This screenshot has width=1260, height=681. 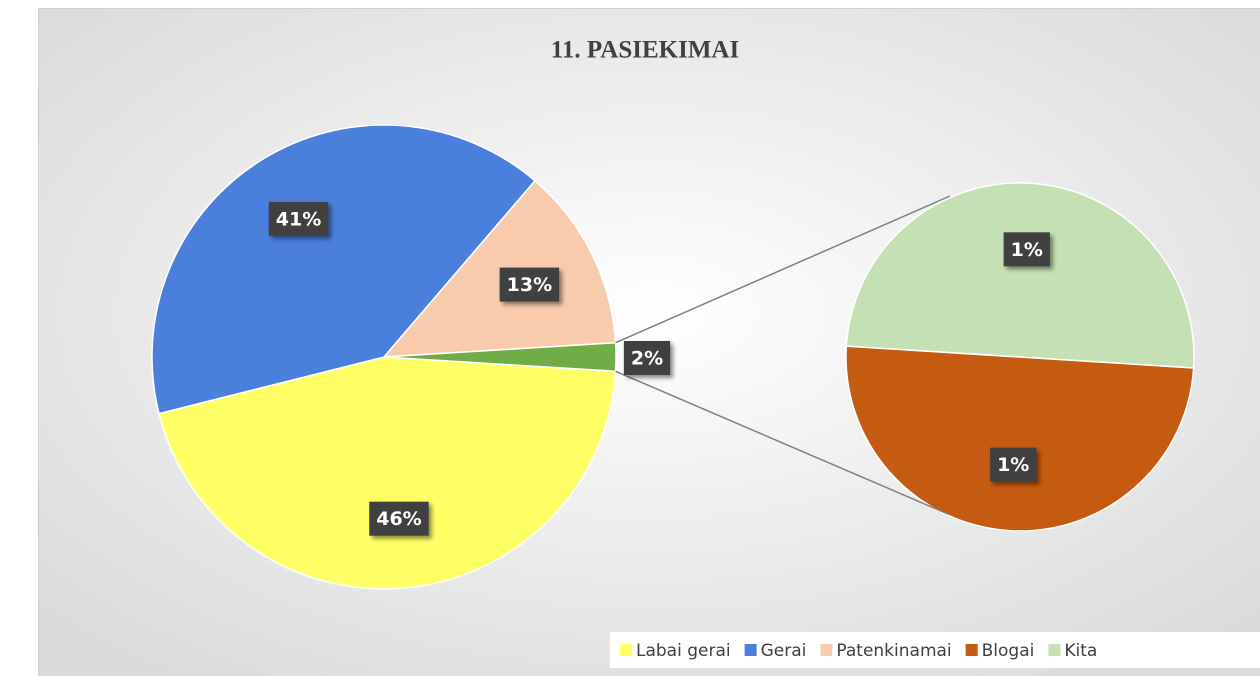 What do you see at coordinates (683, 651) in the screenshot?
I see `legend-label: Labai gerai` at bounding box center [683, 651].